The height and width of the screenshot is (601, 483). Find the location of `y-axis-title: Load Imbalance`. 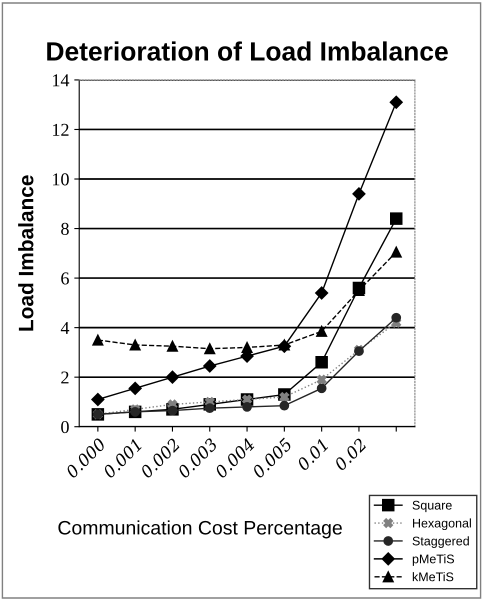

y-axis-title: Load Imbalance is located at coordinates (26, 253).